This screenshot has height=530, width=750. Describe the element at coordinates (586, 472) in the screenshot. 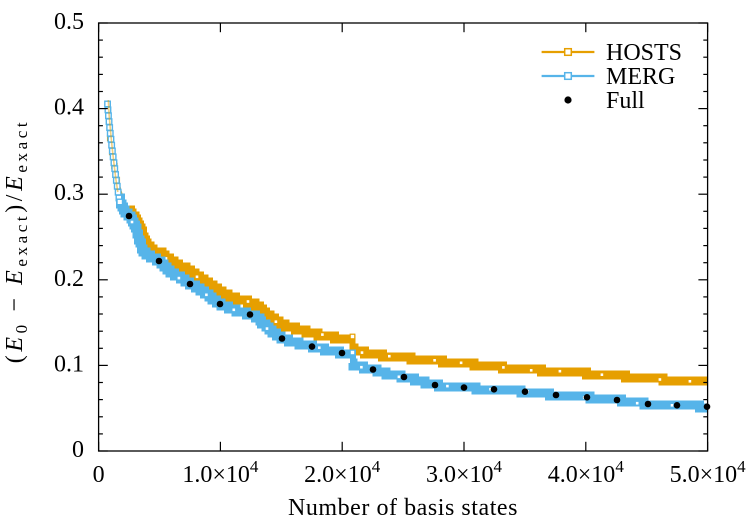

I see `svg-text: 4.0×10⁴` at that location.